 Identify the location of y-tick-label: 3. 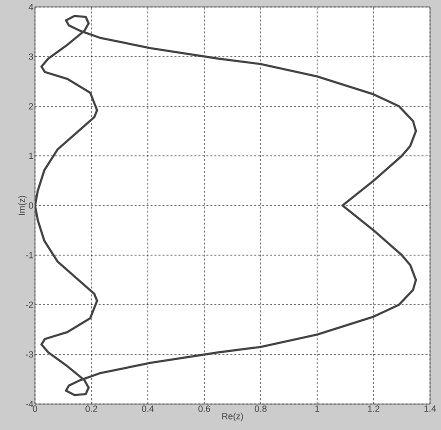
(31, 56).